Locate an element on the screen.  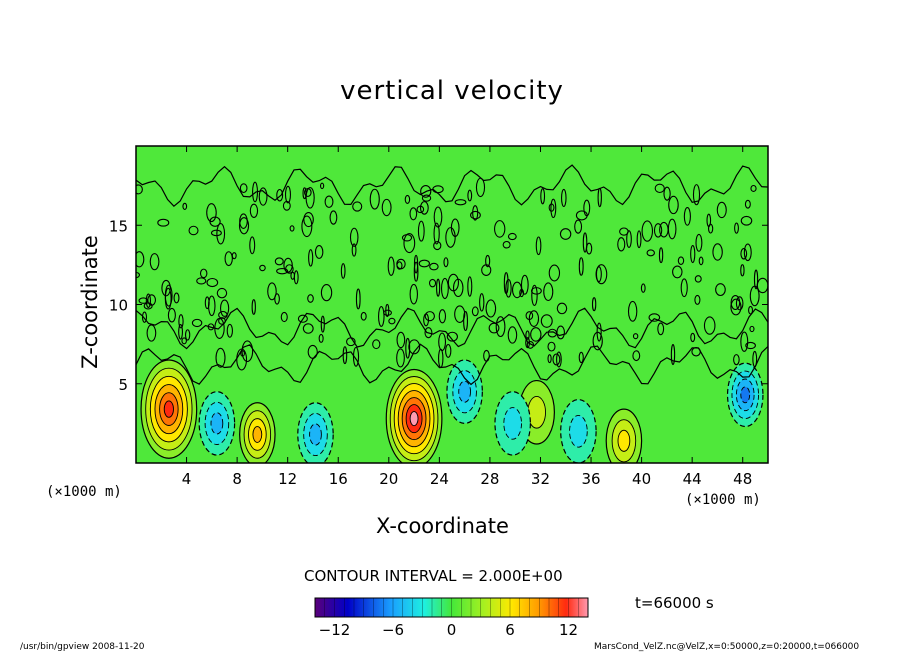
y-tick-label: 5 is located at coordinates (123, 385).